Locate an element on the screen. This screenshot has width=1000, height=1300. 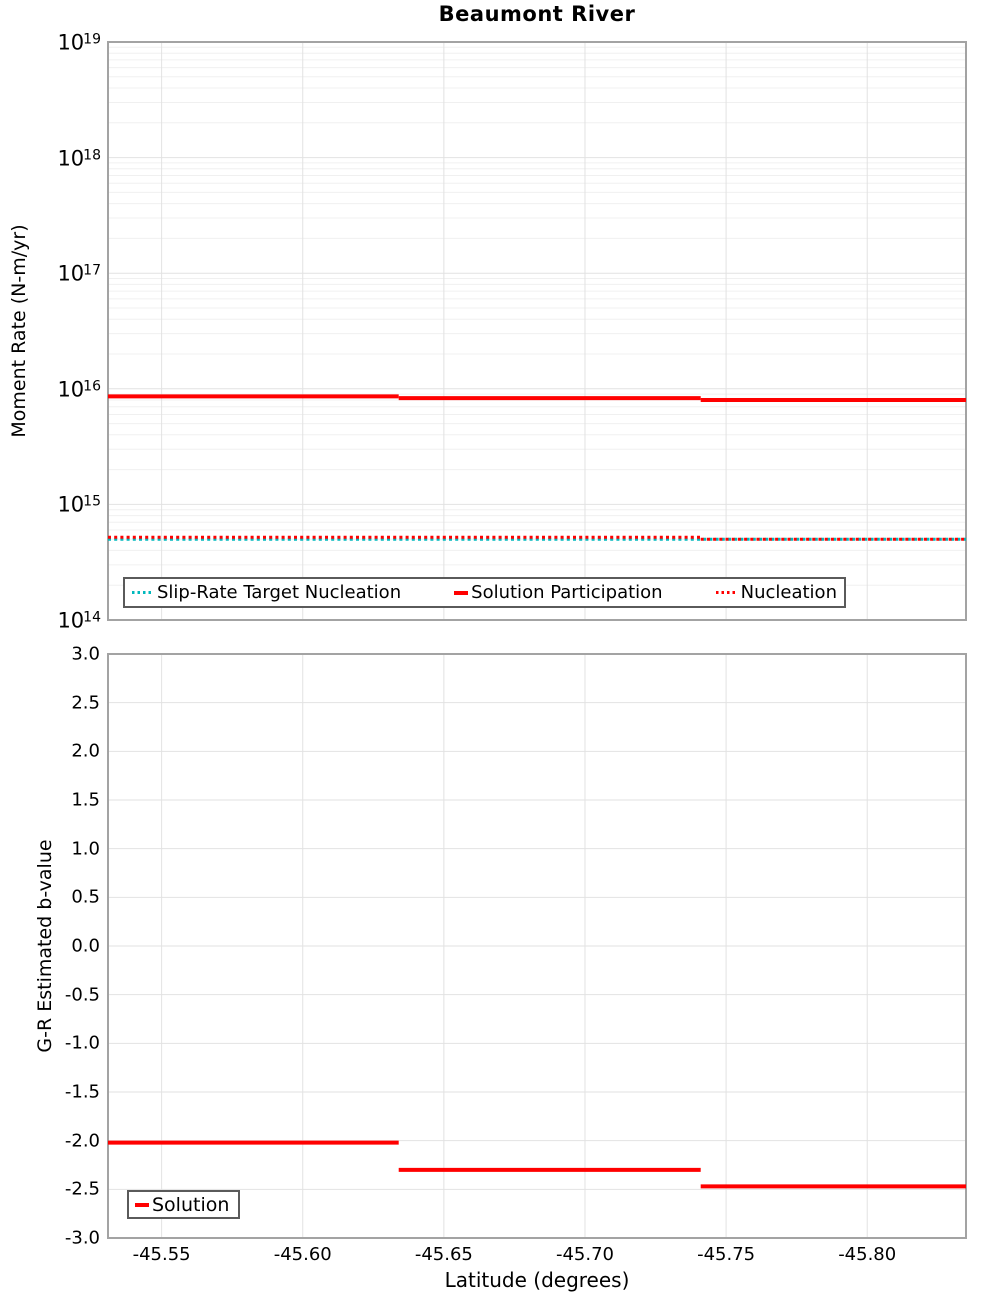
bottom-legend: Solution is located at coordinates (184, 1204).